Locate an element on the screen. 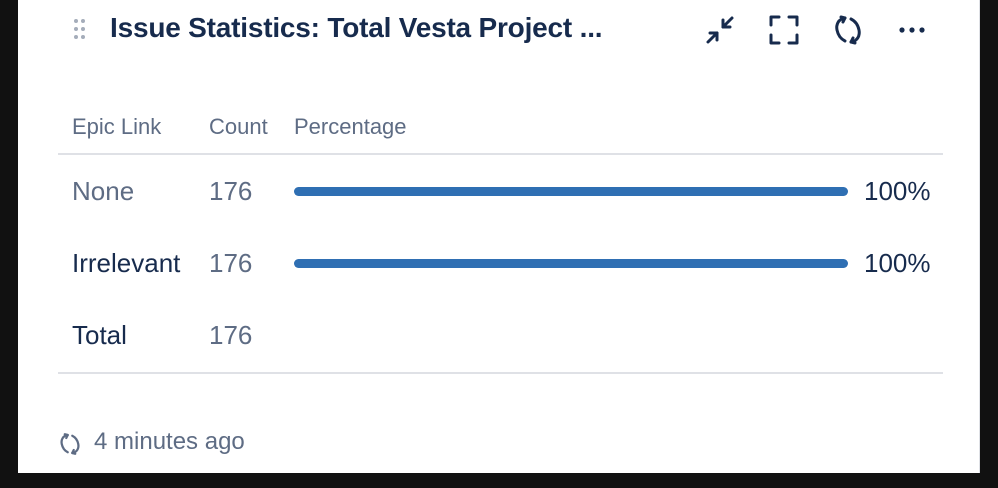 Image resolution: width=998 pixels, height=488 pixels. total-label: Total is located at coordinates (99, 335).